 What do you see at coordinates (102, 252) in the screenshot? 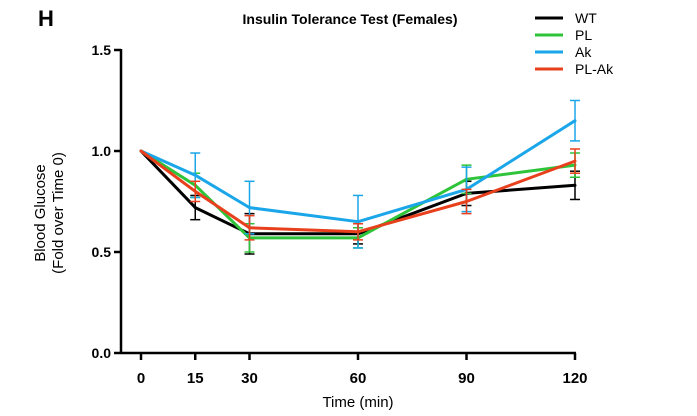
I see `y-tick-label-1: 0.5` at bounding box center [102, 252].